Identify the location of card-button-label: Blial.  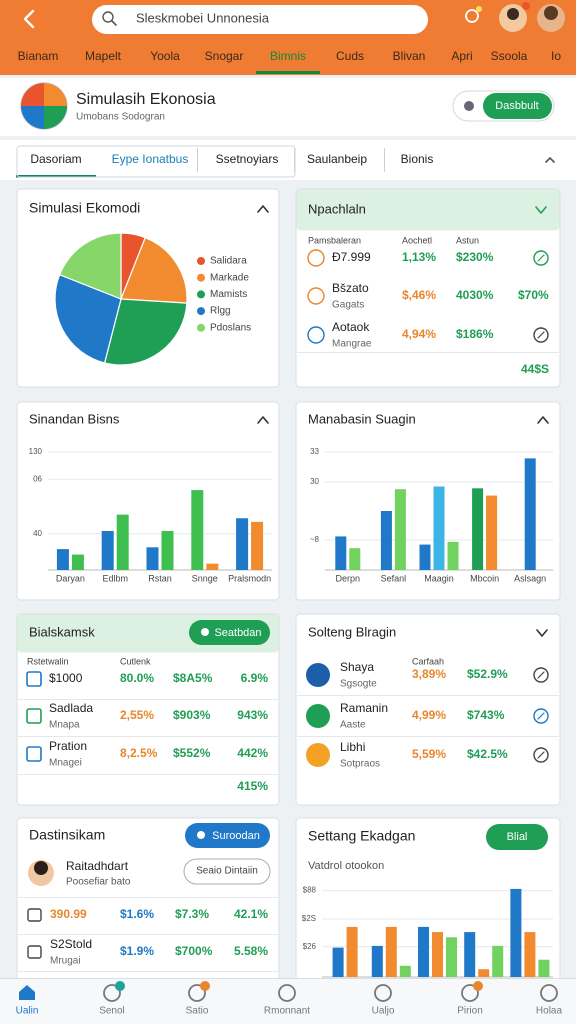
(517, 837).